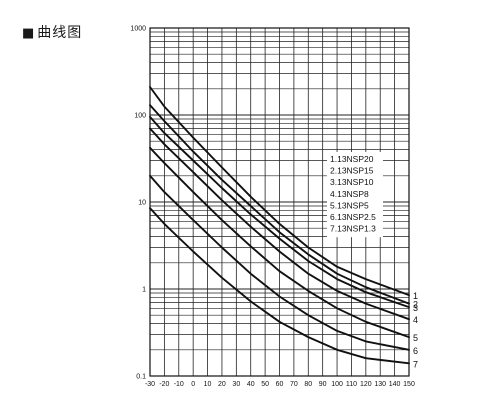 This screenshot has height=402, width=491. Describe the element at coordinates (353, 217) in the screenshot. I see `legend-entry: 6.13NSP2.5` at that location.